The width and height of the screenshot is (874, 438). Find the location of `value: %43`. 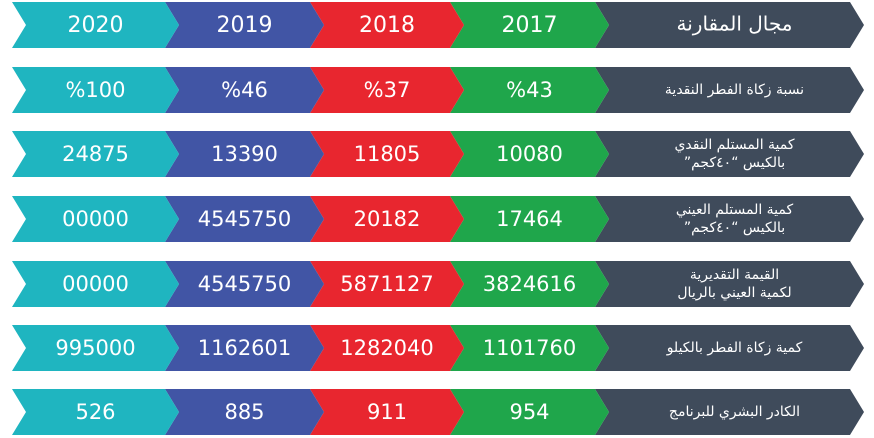

value: %43 is located at coordinates (529, 90).